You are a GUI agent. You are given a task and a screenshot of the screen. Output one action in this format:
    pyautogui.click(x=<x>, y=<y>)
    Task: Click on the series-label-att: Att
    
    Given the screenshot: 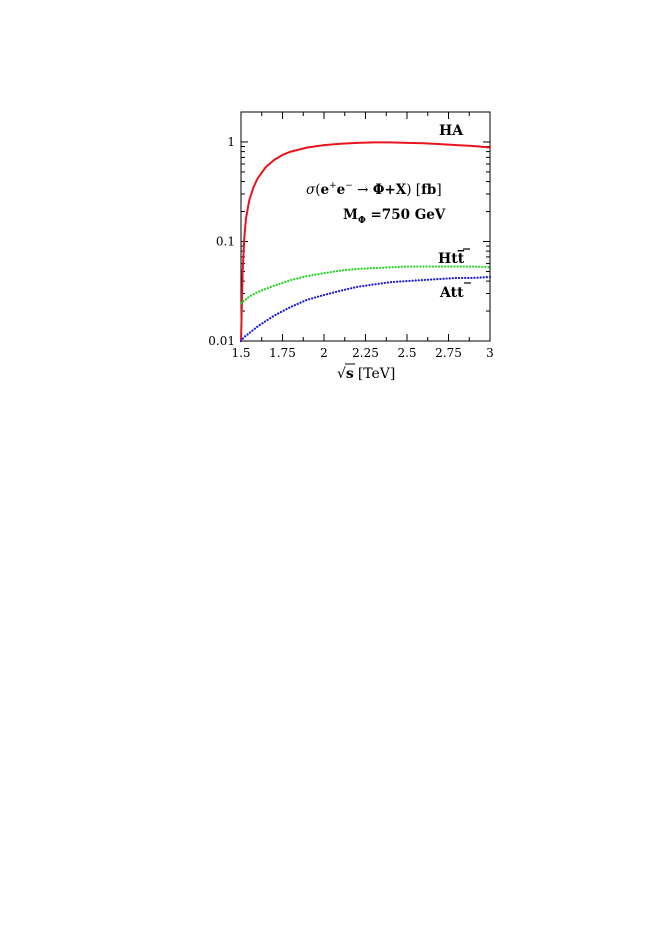 What is the action you would take?
    pyautogui.click(x=451, y=293)
    